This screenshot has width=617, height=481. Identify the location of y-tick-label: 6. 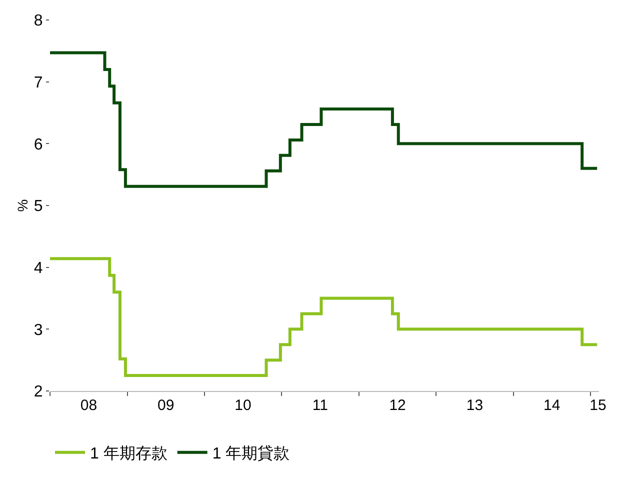
(38, 145).